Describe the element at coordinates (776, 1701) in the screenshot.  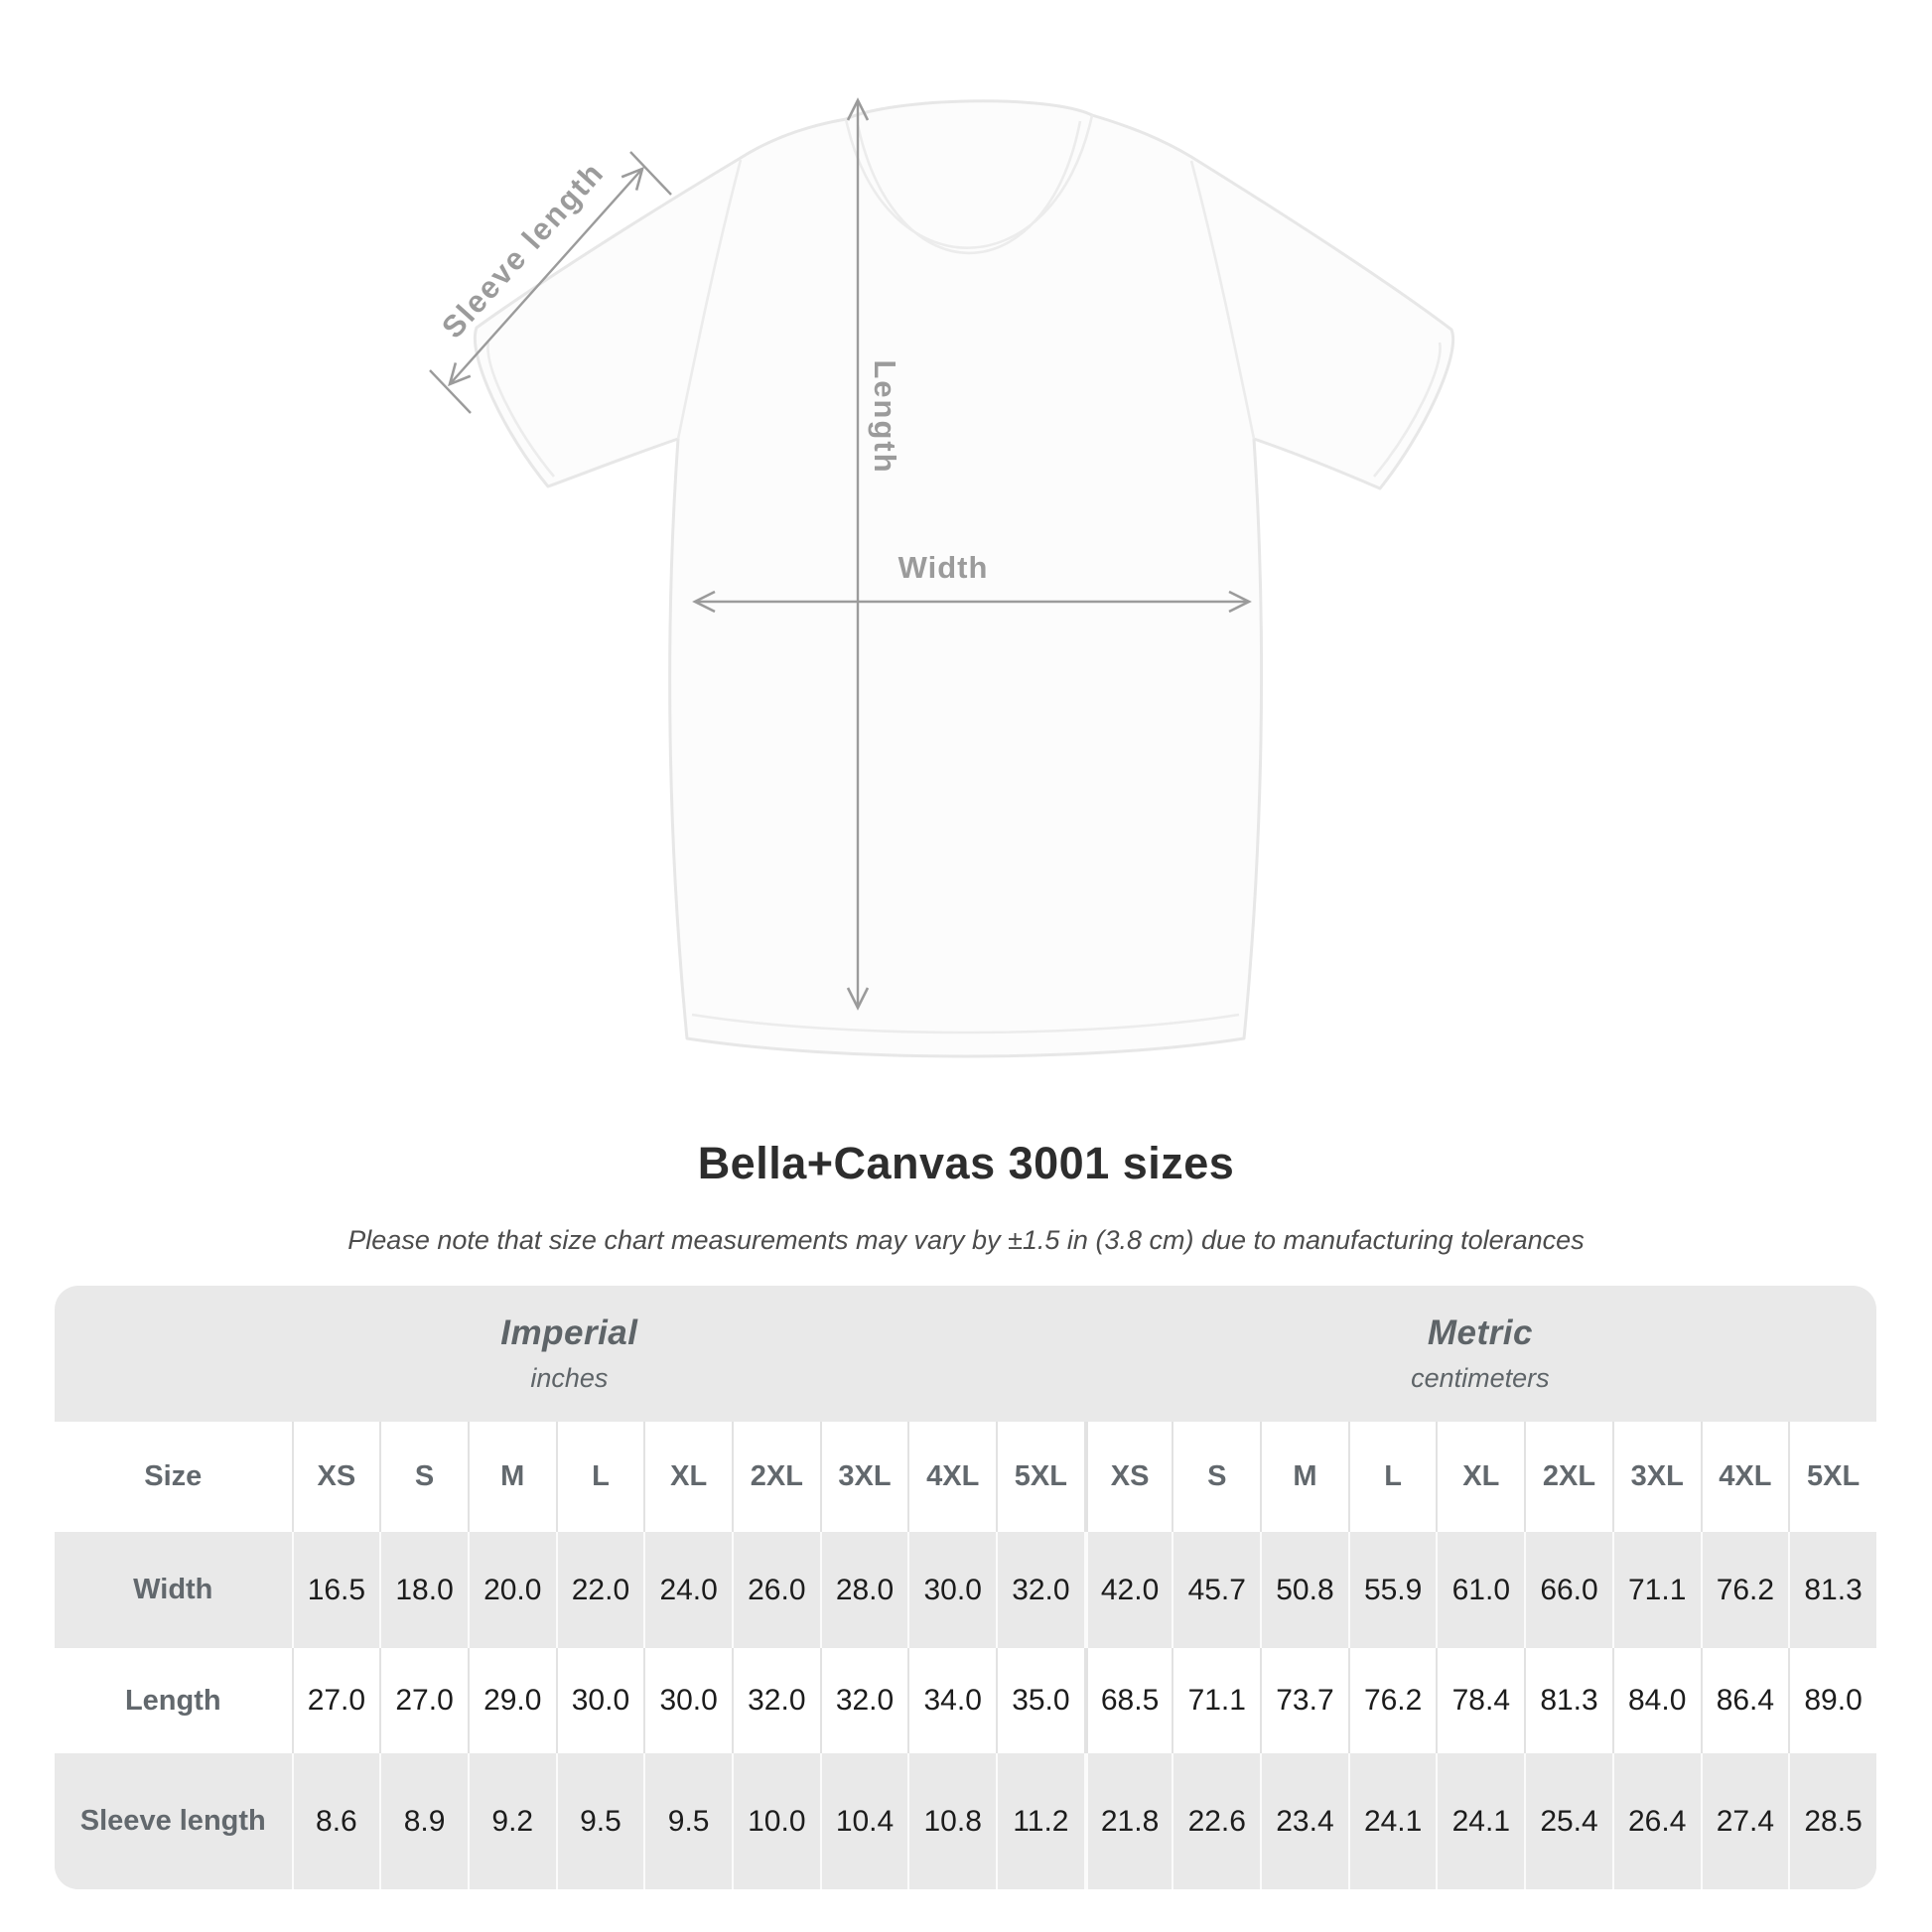
I see `length-imperial-2xl: 32.0` at that location.